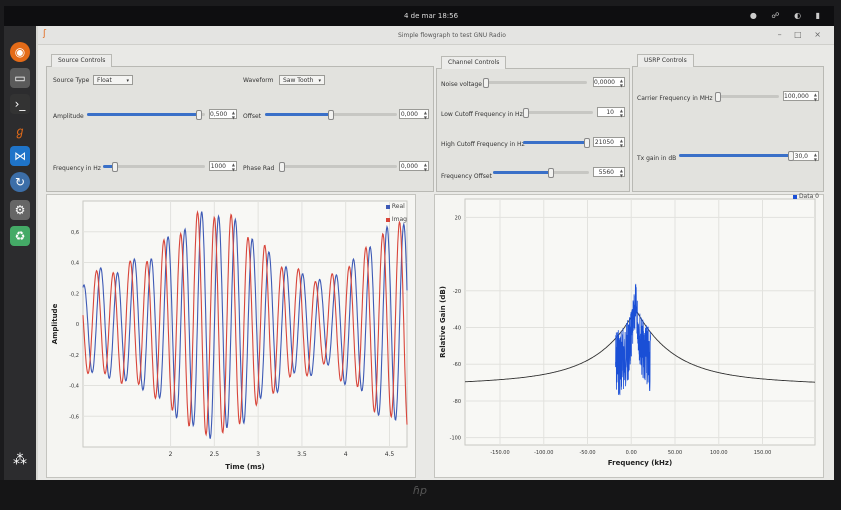  What do you see at coordinates (154, 167) in the screenshot?
I see `frequency-slider` at bounding box center [154, 167].